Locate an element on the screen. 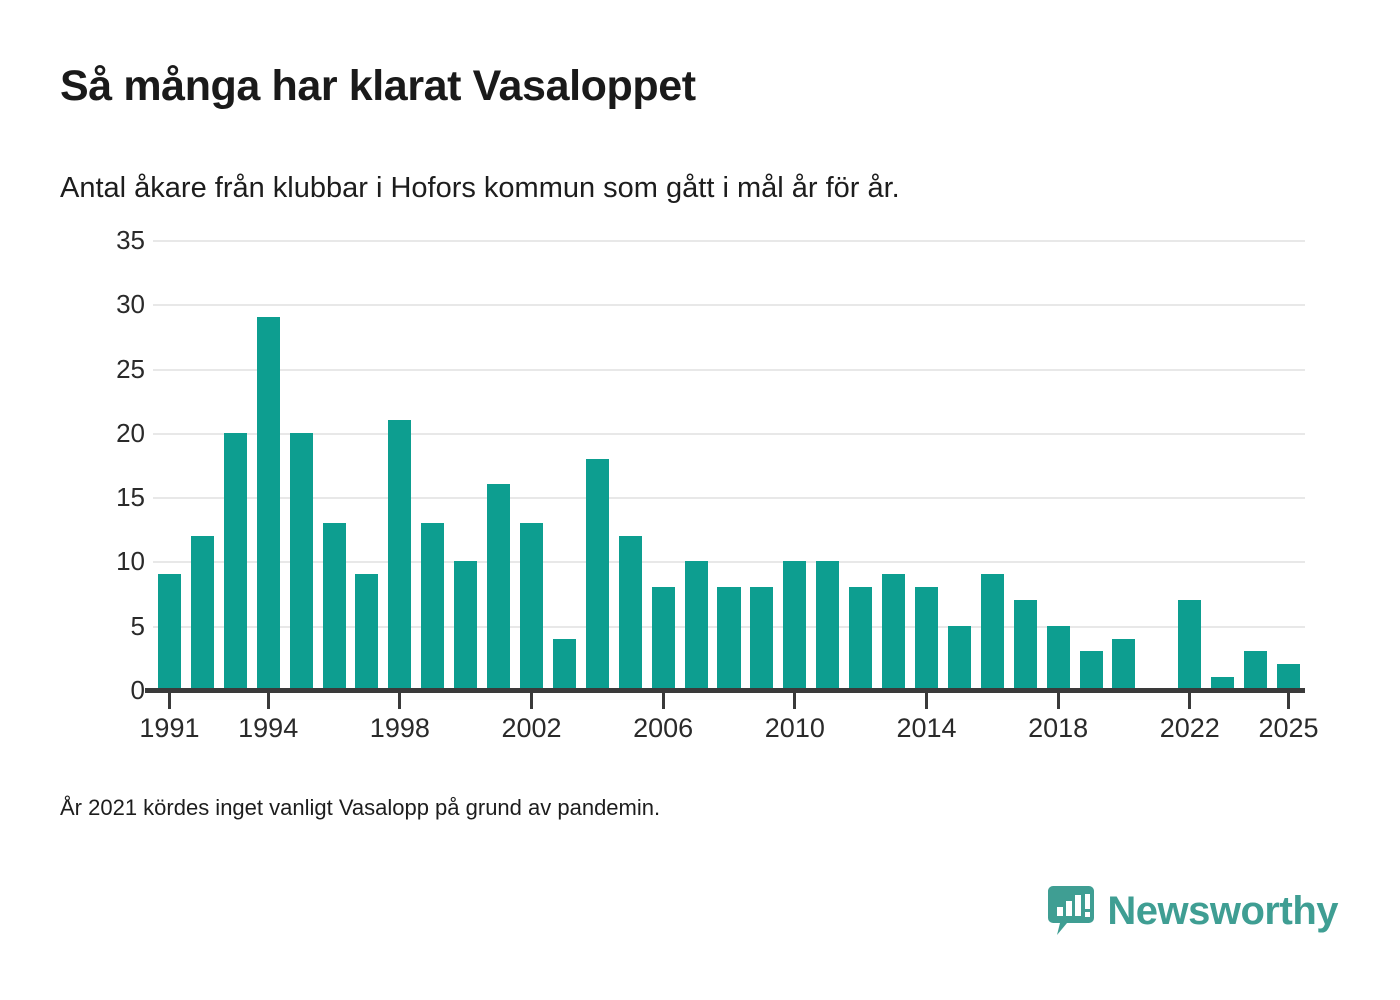  y-tick-label: 35 is located at coordinates (130, 240).